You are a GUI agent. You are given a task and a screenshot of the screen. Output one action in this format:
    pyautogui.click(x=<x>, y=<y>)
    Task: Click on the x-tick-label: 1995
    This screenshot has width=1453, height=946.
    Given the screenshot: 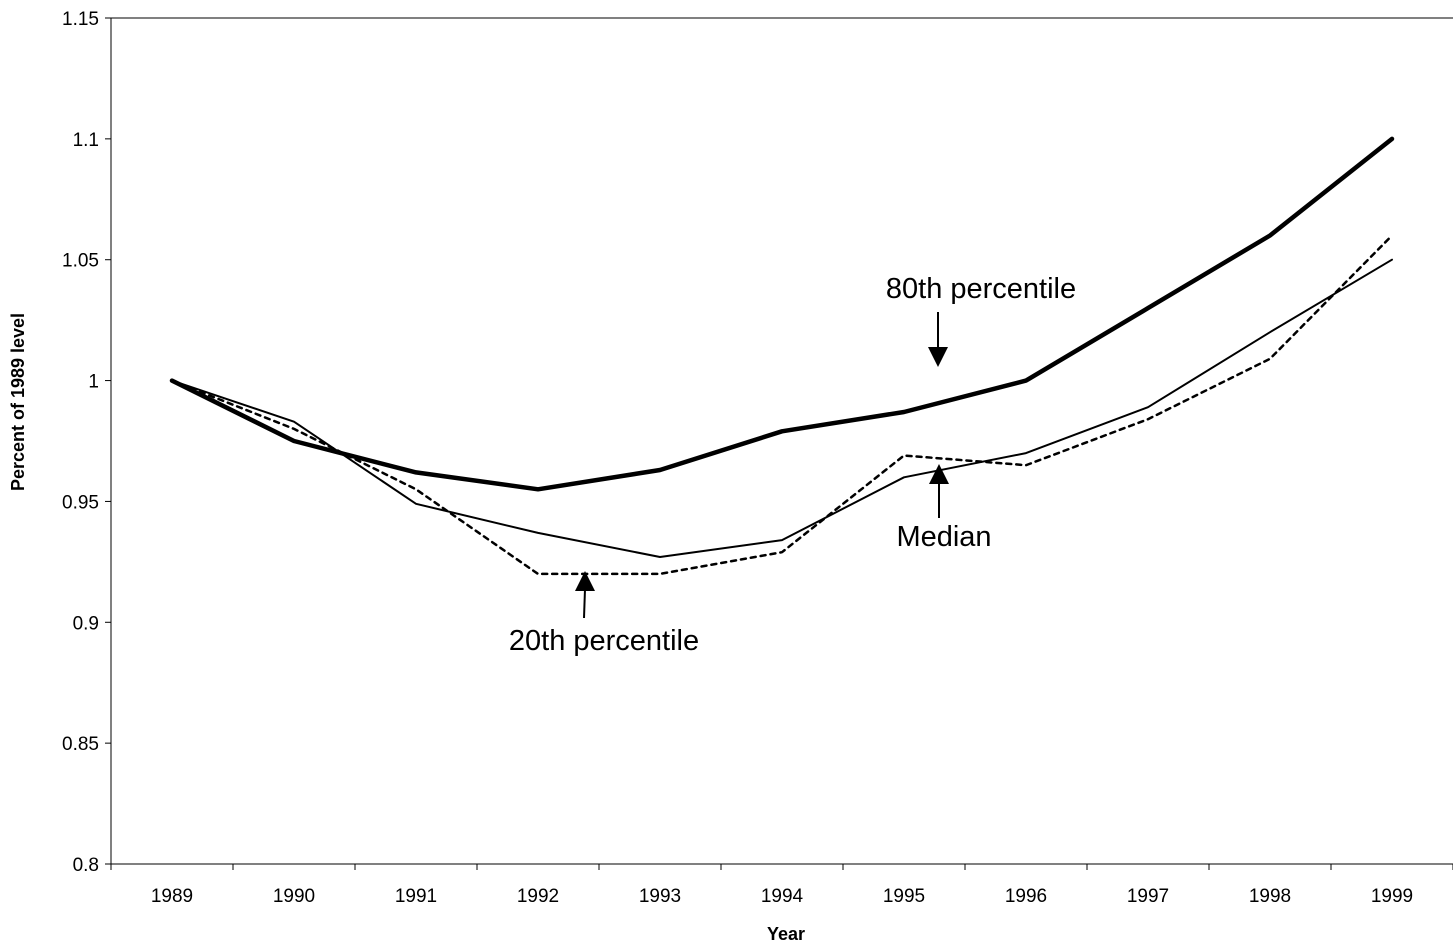 What is the action you would take?
    pyautogui.click(x=904, y=896)
    